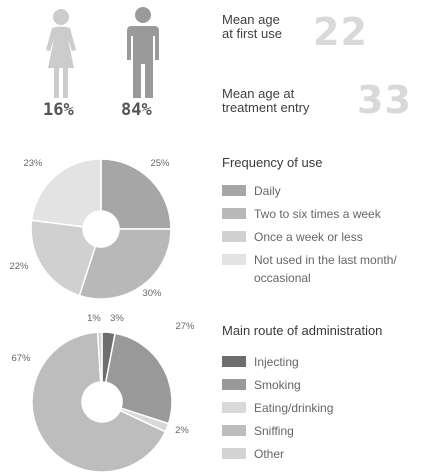  Describe the element at coordinates (58, 110) in the screenshot. I see `female-percentage: 16%` at that location.